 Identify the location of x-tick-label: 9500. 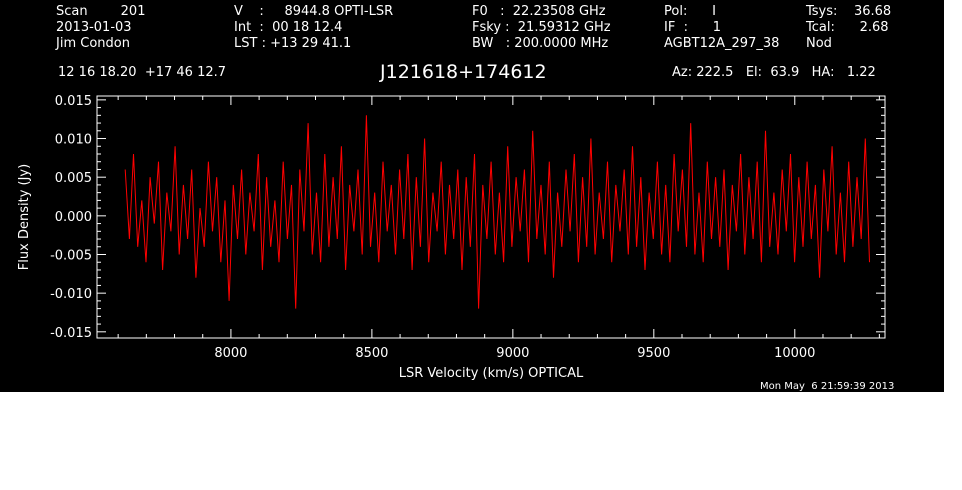
(653, 353).